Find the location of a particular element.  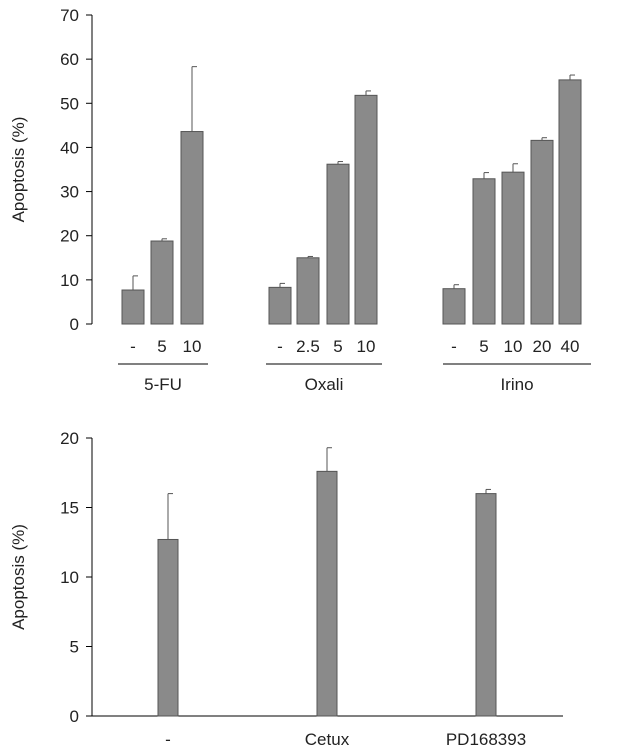

bottom-y-tick-label: 20 is located at coordinates (69, 438).